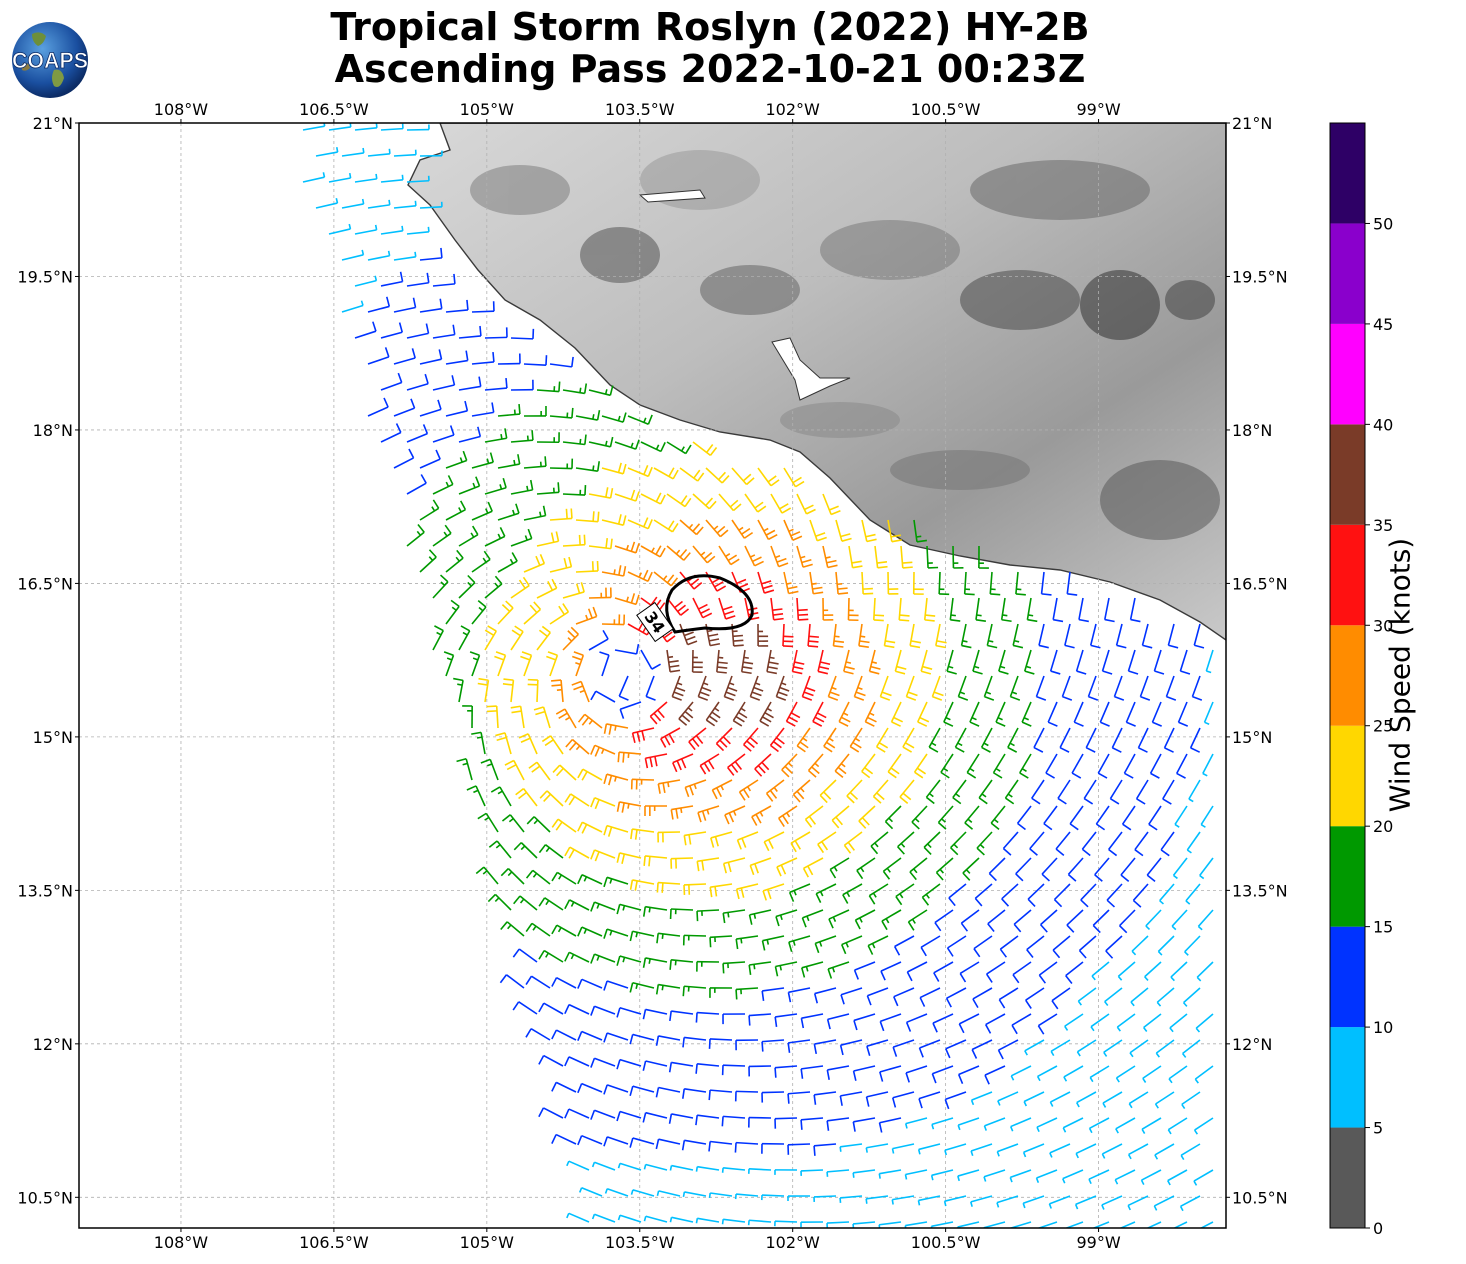 This screenshot has width=1466, height=1264. Describe the element at coordinates (793, 1242) in the screenshot. I see `x-tick-label-bottom: 102°W` at that location.